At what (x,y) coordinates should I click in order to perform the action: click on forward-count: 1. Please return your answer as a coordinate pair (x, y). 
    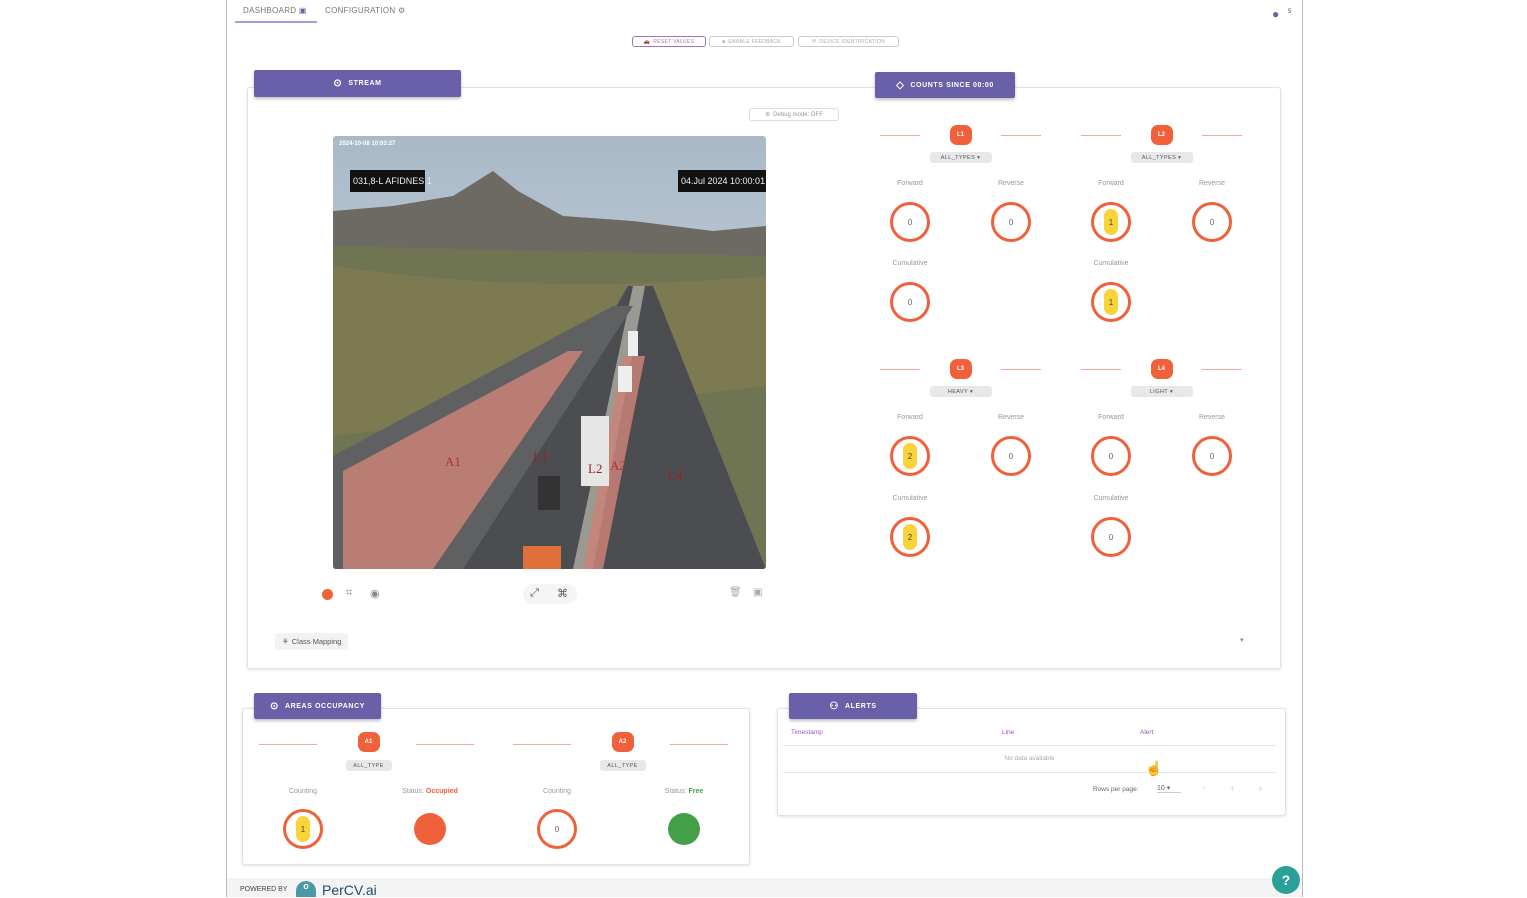
    Looking at the image, I should click on (1111, 222).